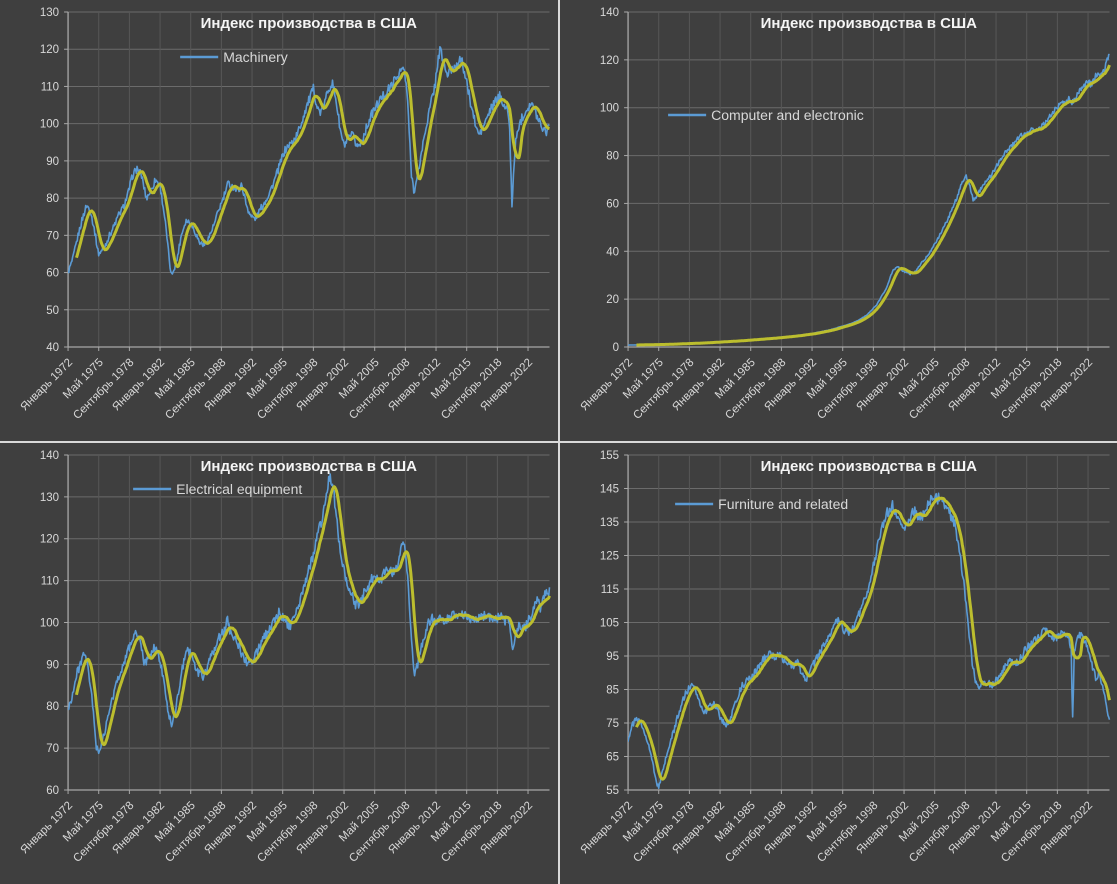  What do you see at coordinates (612, 691) in the screenshot?
I see `y-tick-label: 85` at bounding box center [612, 691].